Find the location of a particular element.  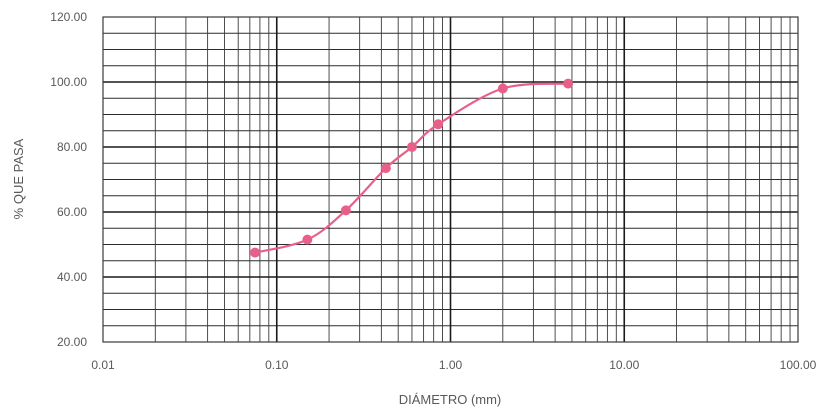

y-tick-label: 100.00 is located at coordinates (68, 82).